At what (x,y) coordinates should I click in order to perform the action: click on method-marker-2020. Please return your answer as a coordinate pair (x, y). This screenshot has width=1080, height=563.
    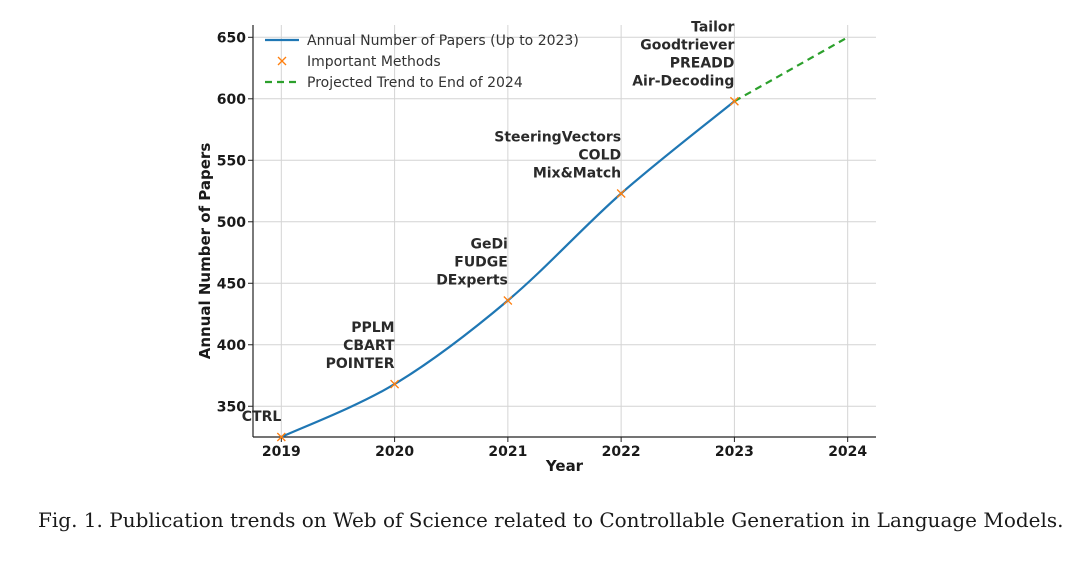
    Looking at the image, I should click on (395, 384).